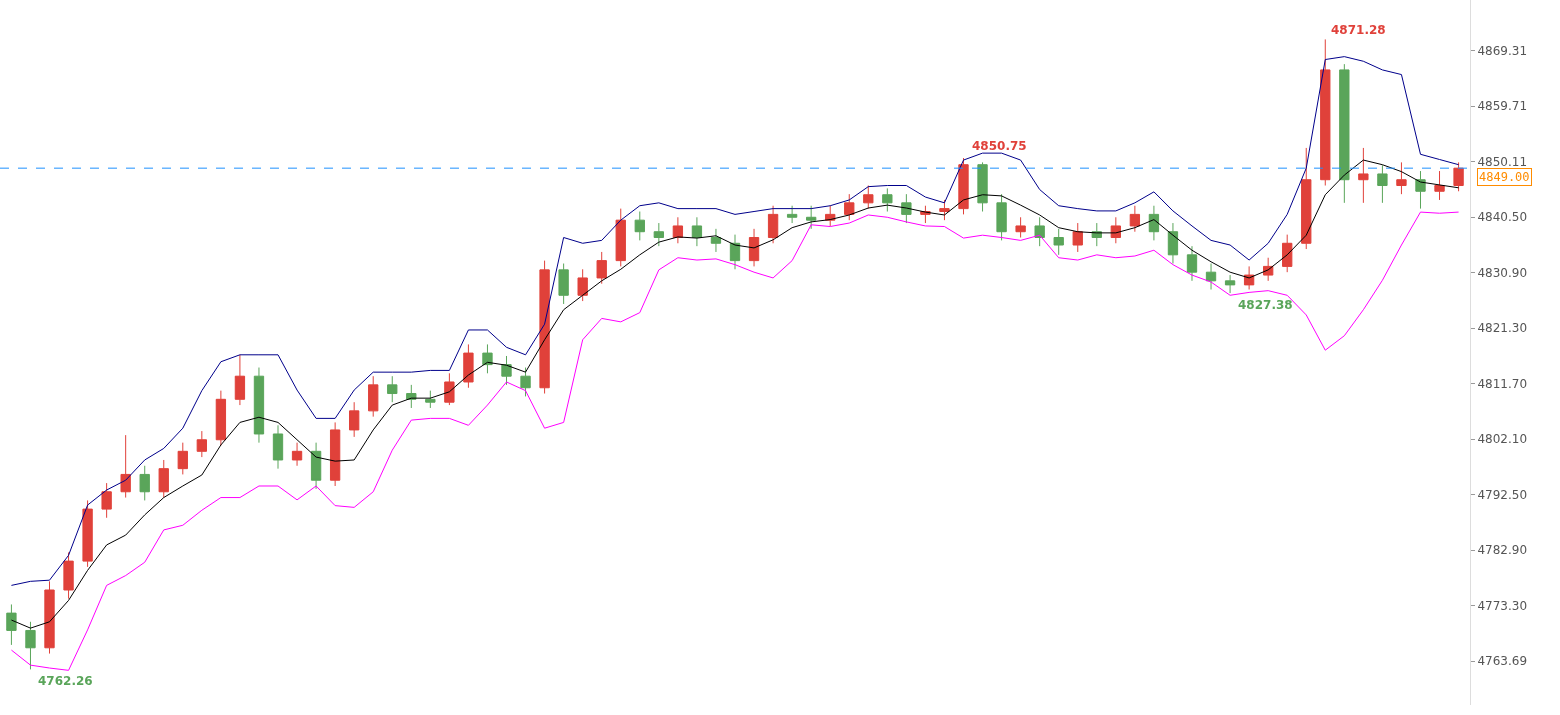 Image resolution: width=1560 pixels, height=715 pixels. What do you see at coordinates (1502, 217) in the screenshot?
I see `y-tick-label: 4840.50` at bounding box center [1502, 217].